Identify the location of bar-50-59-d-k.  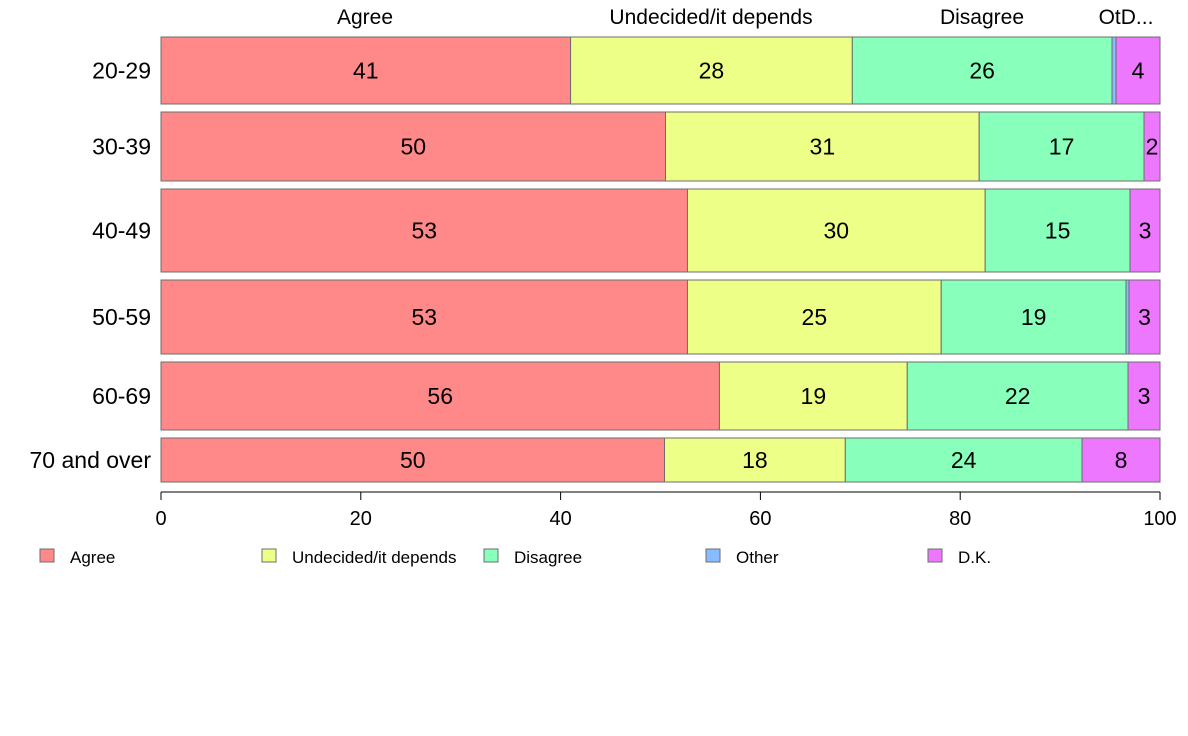
(1144, 317).